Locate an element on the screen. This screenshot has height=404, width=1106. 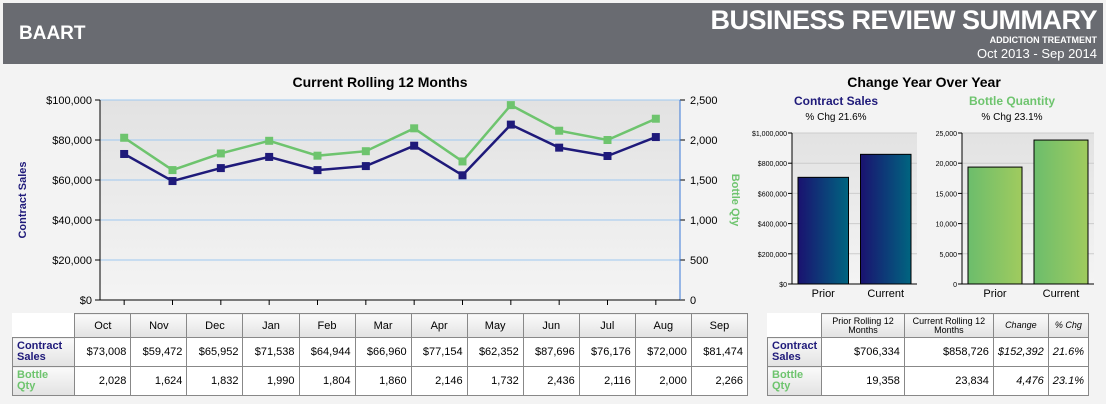
table-cell: 1,990 is located at coordinates (271, 381).